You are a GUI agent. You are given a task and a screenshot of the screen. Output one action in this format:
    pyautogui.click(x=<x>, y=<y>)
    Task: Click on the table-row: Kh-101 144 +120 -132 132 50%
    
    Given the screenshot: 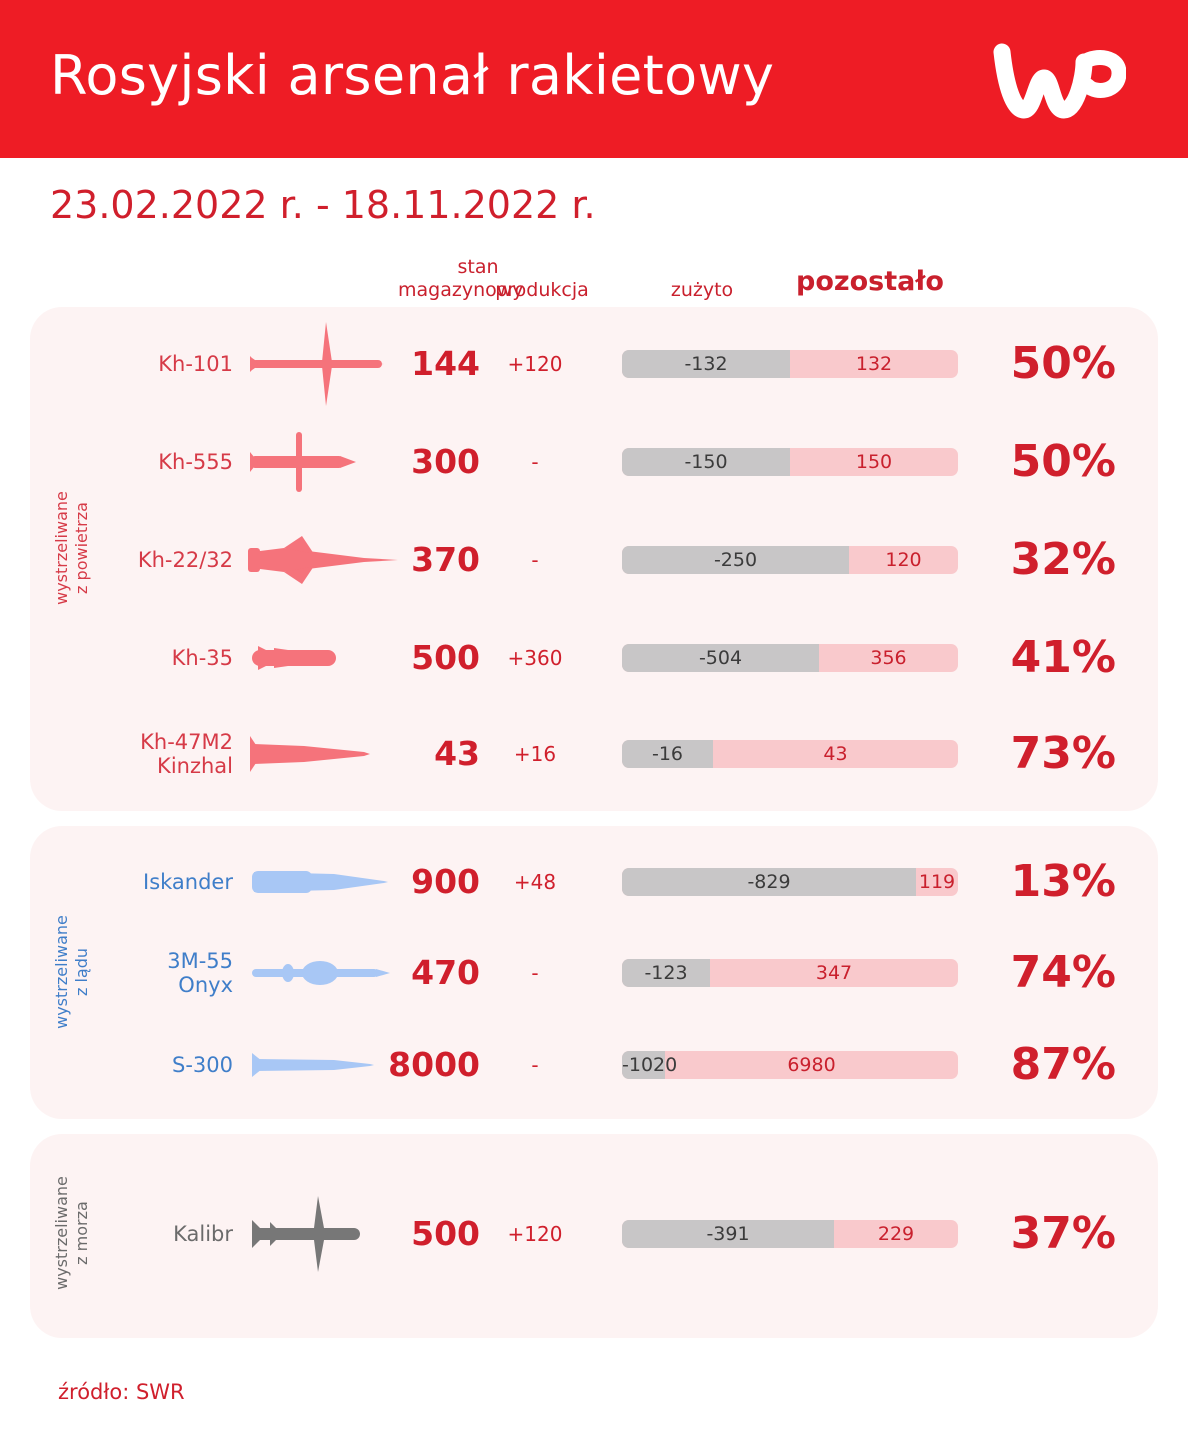 What is the action you would take?
    pyautogui.click(x=594, y=364)
    